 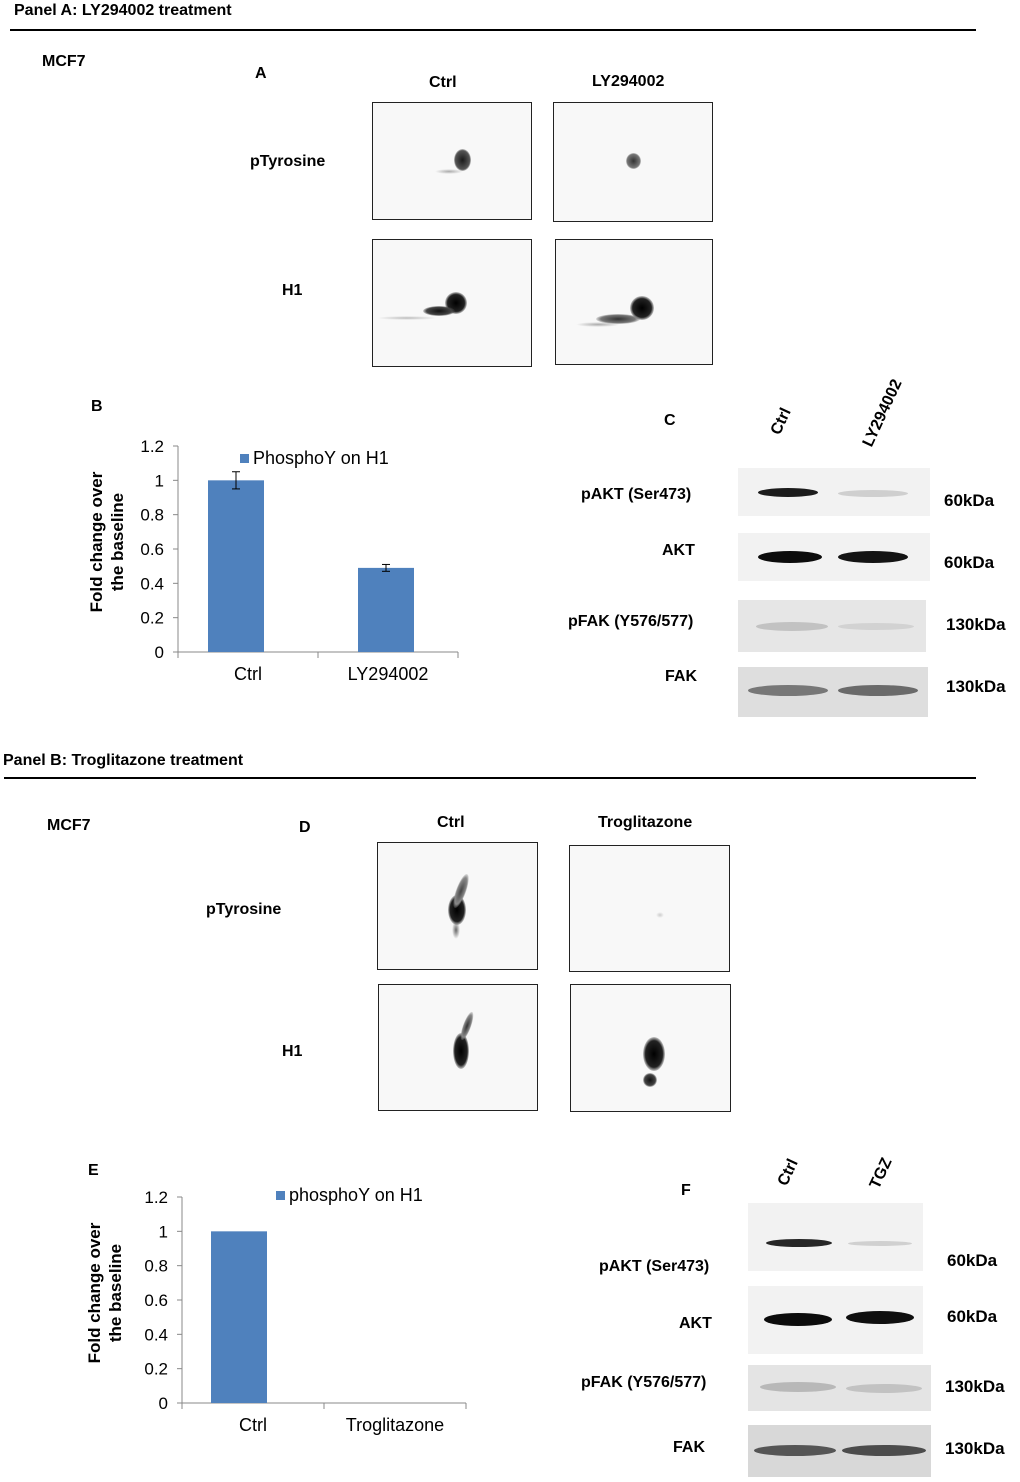 What do you see at coordinates (159, 652) in the screenshot?
I see `chart-b-y-tick-label: 0` at bounding box center [159, 652].